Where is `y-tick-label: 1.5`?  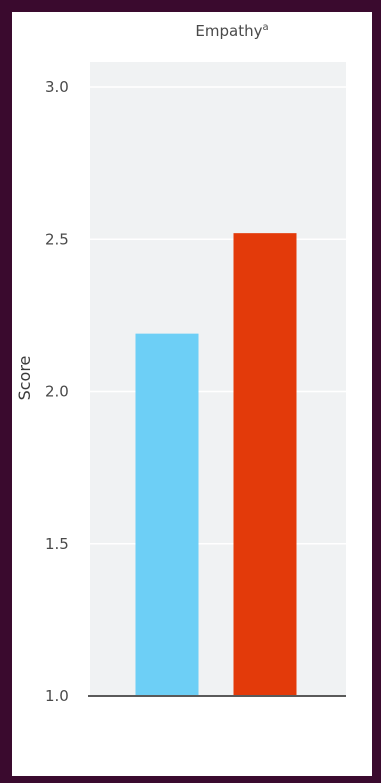 y-tick-label: 1.5 is located at coordinates (57, 544).